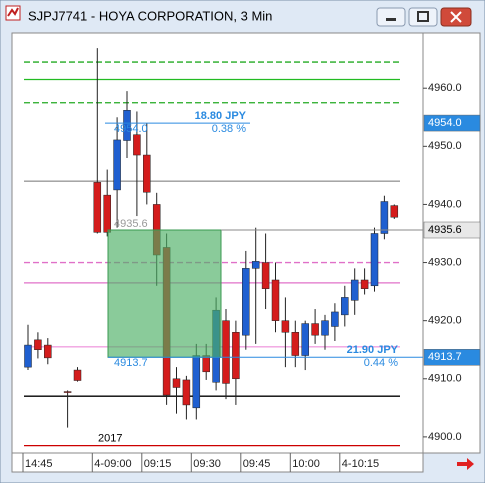 This screenshot has height=488, width=485. Describe the element at coordinates (360, 464) in the screenshot. I see `x-tick-label: 4-10:15` at that location.